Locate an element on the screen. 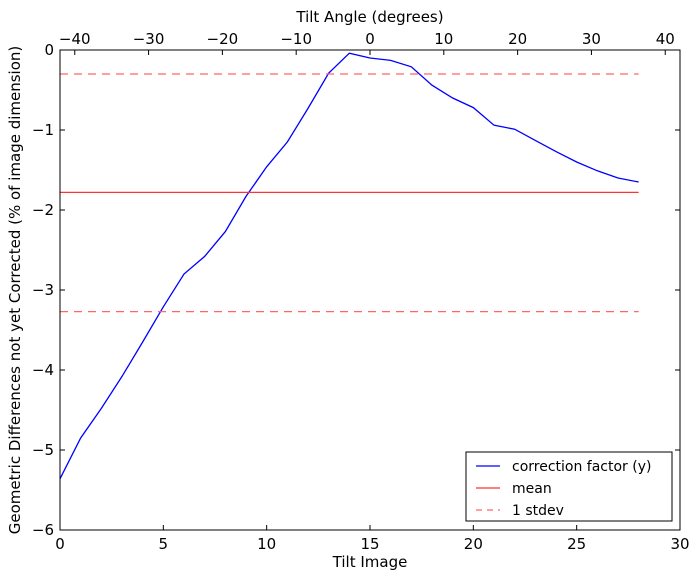 The width and height of the screenshot is (698, 583). legend-label-stdev: 1 stdev is located at coordinates (538, 511).